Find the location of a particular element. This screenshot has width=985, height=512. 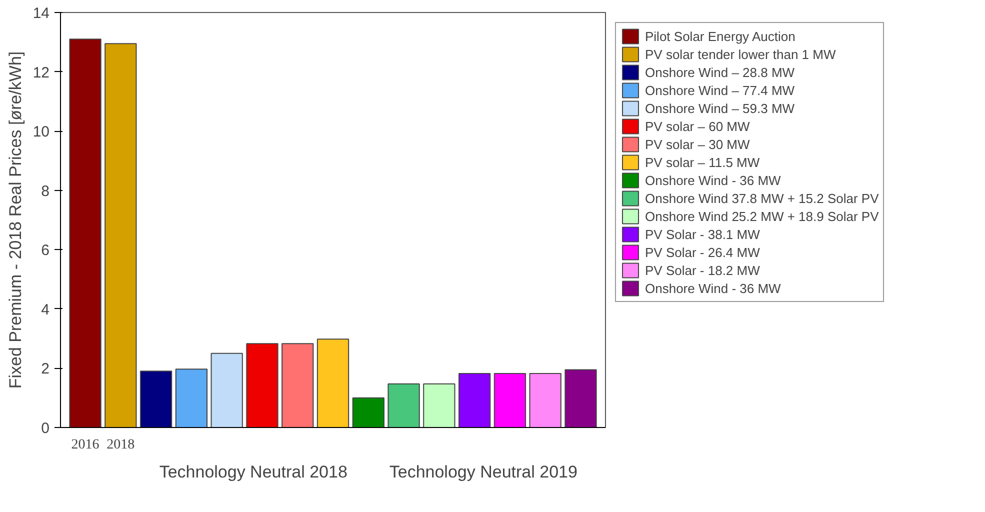

legend-label: PV solar – 60 MW is located at coordinates (697, 126).